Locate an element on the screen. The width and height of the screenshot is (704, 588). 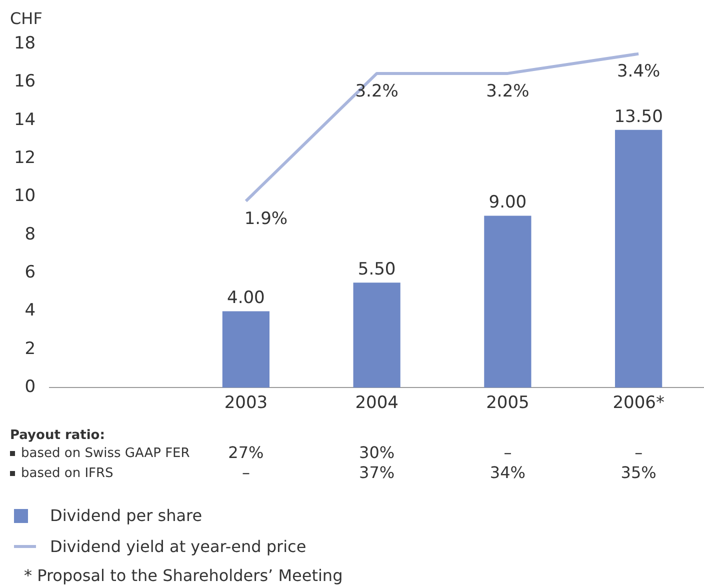
data-label: 3.4% is located at coordinates (638, 72).